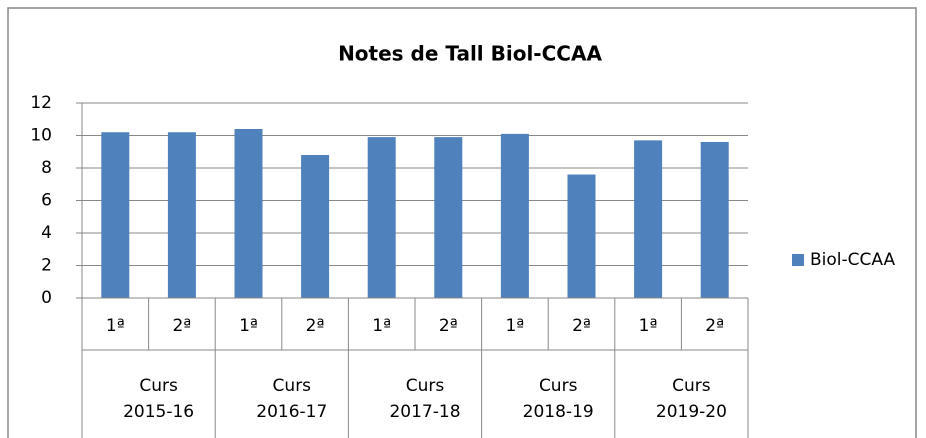  What do you see at coordinates (46, 168) in the screenshot?
I see `y-tick-label: 8` at bounding box center [46, 168].